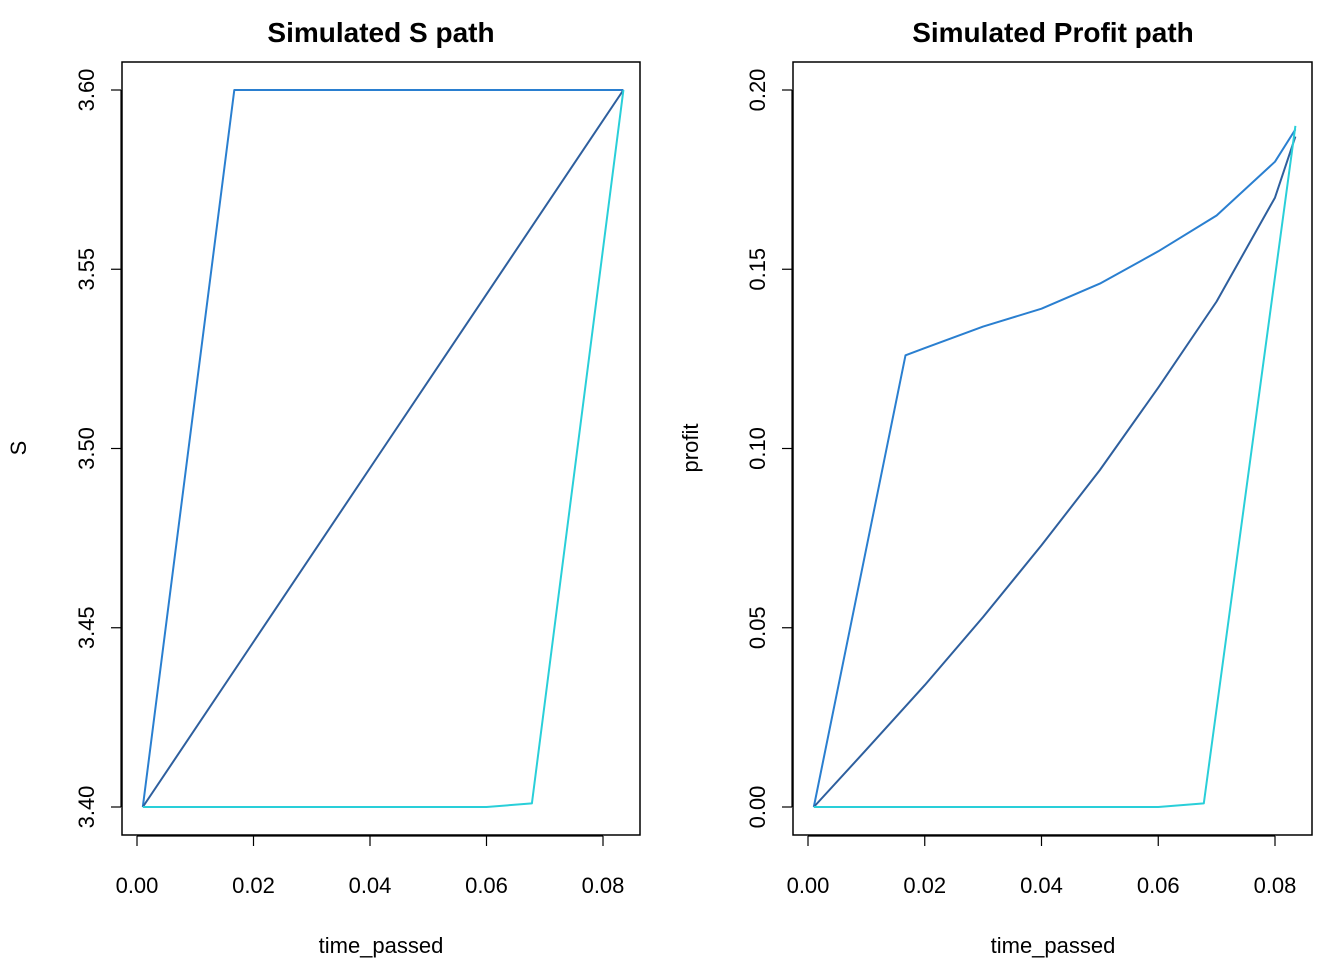 This screenshot has height=965, width=1344. I want to click on y-tick-label: 3.40, so click(86, 807).